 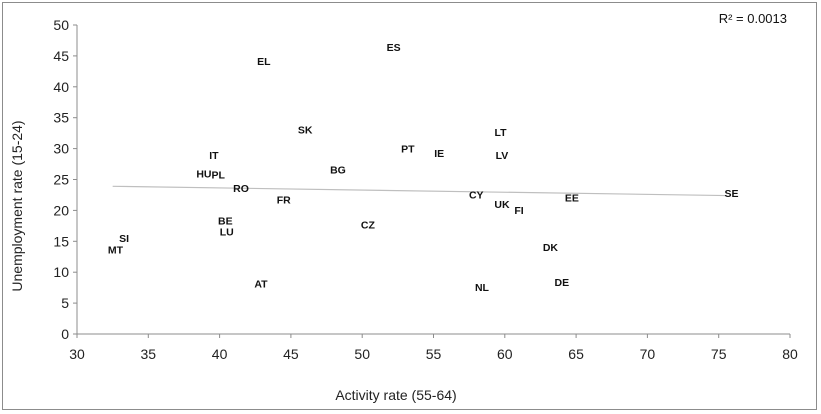 What do you see at coordinates (368, 226) in the screenshot?
I see `data-point-cz: CZ` at bounding box center [368, 226].